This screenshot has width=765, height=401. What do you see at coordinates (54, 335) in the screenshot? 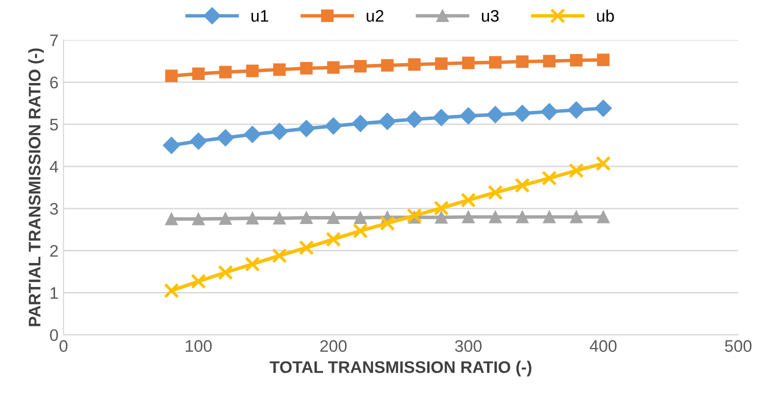
I see `y-tick-label: 0` at bounding box center [54, 335].